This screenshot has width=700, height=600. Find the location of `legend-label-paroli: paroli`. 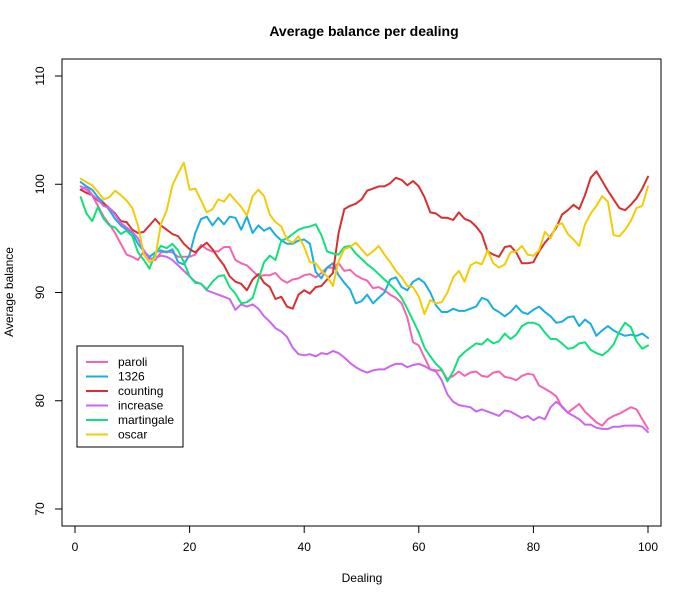

legend-label-paroli: paroli is located at coordinates (132, 362).